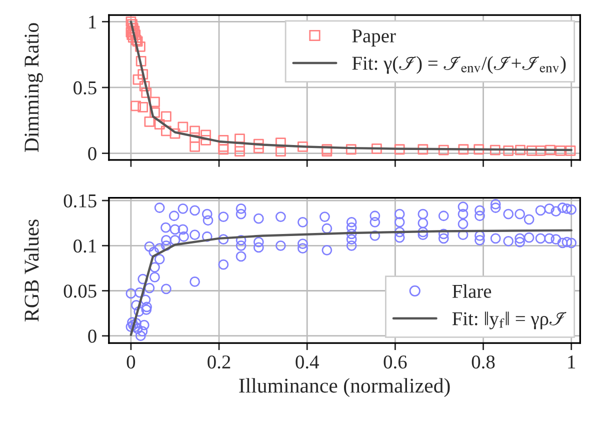 This screenshot has height=431, width=592. Describe the element at coordinates (483, 362) in the screenshot. I see `x-tick-label: 0.8` at that location.